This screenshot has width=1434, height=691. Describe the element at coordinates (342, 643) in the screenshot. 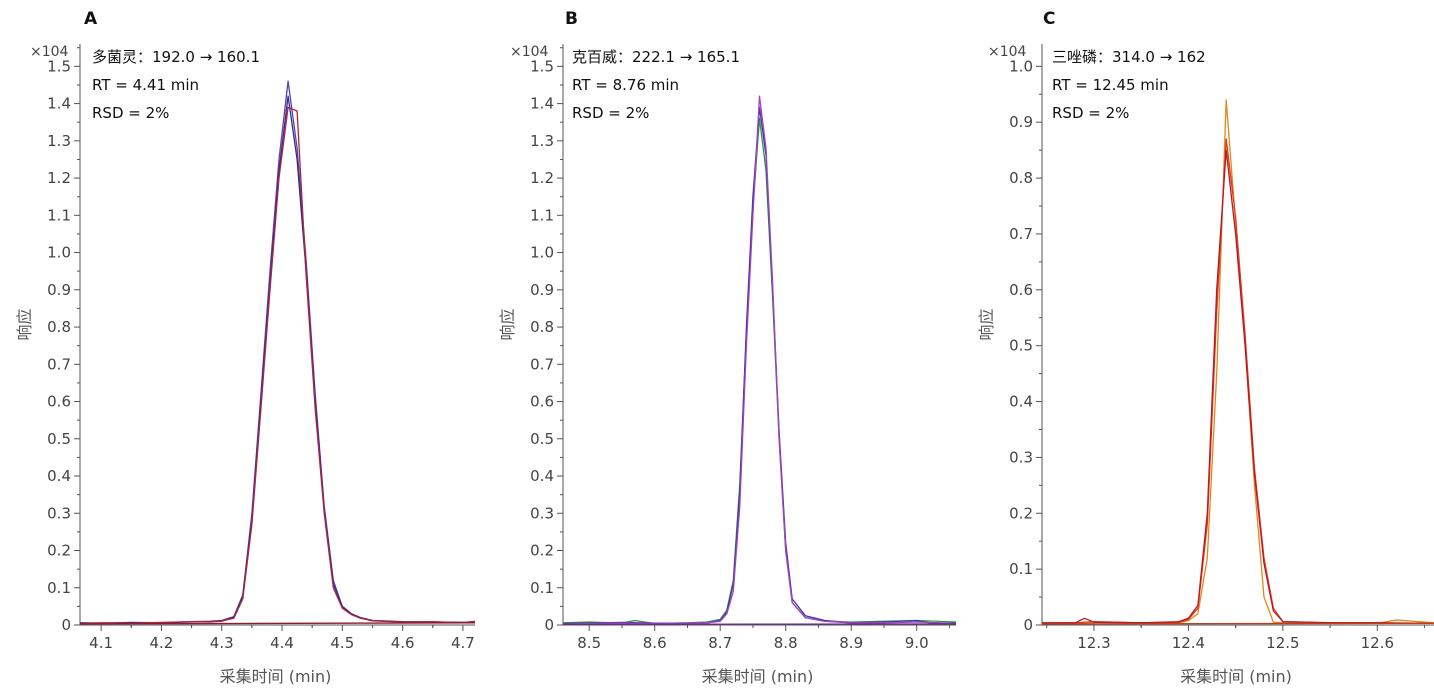

I see `x-tick-label: 4.5` at that location.